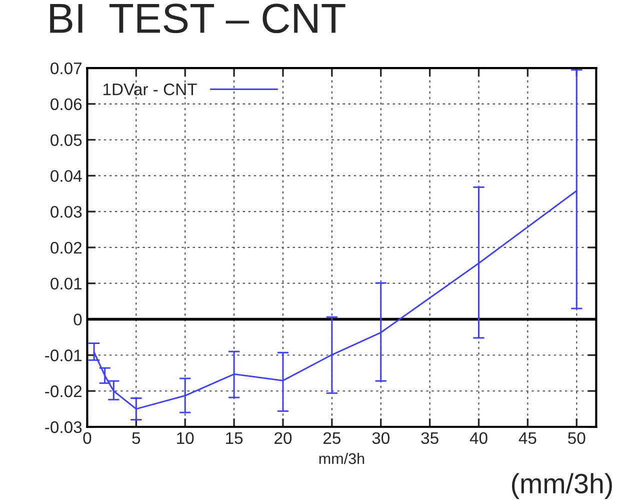 This screenshot has height=504, width=623. I want to click on legend-label: 1DVar - CNT, so click(150, 89).